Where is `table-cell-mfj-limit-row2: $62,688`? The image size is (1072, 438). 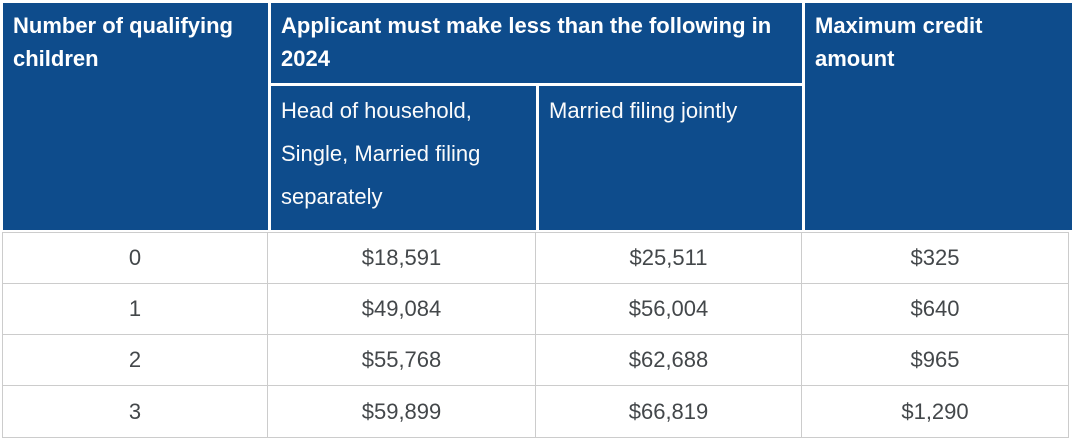 table-cell-mfj-limit-row2: $62,688 is located at coordinates (669, 360).